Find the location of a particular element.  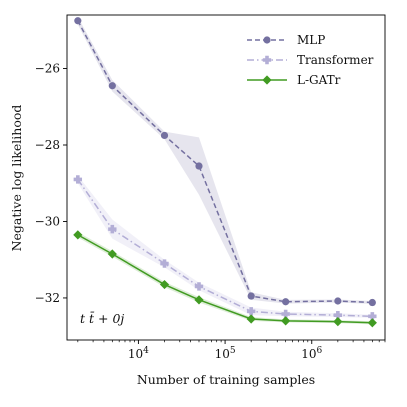

legend-label-l-gatr: L-GATr is located at coordinates (319, 80).